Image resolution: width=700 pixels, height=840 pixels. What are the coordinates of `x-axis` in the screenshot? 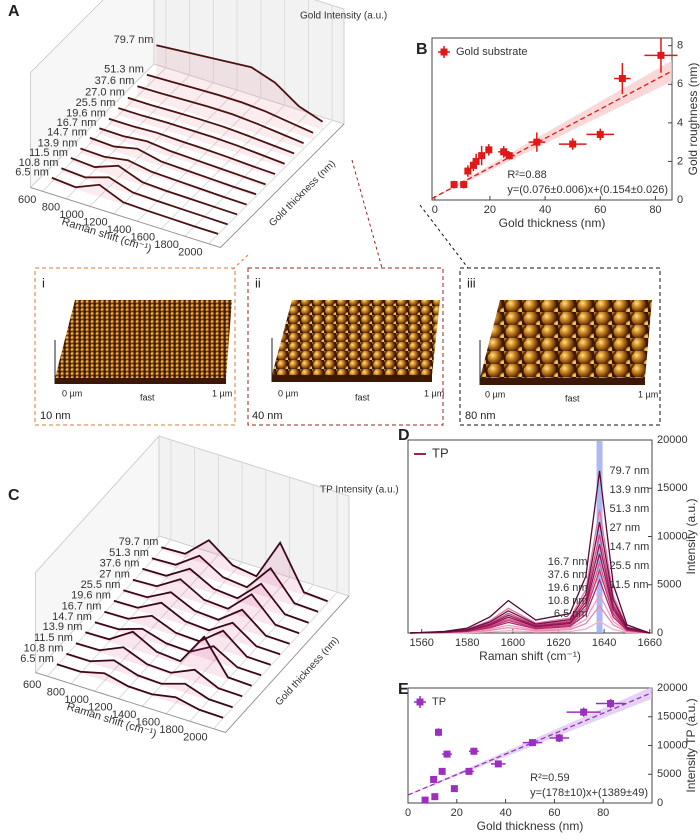 It's located at (130, 702).